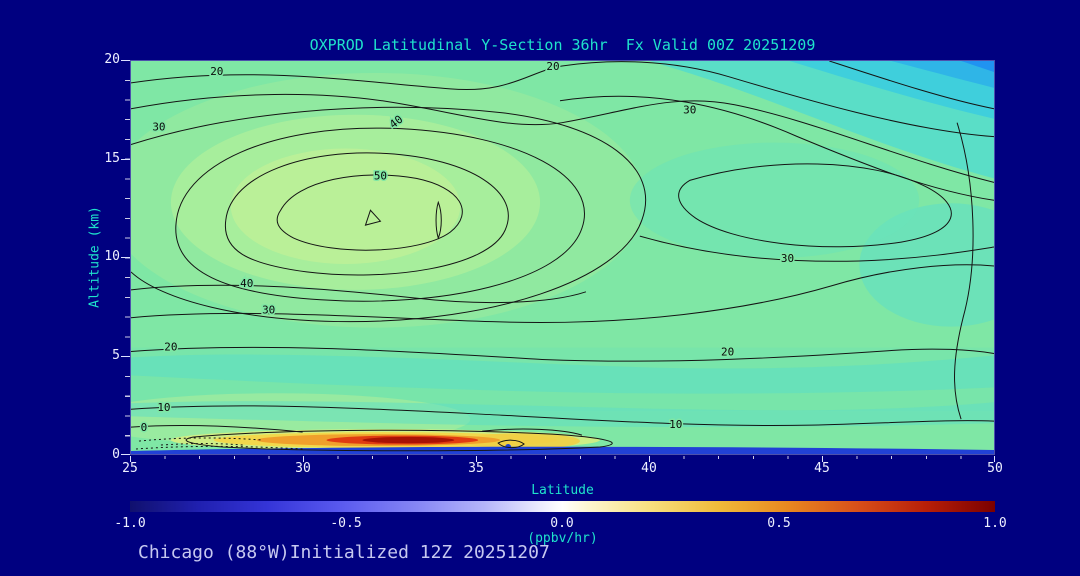 This screenshot has height=576, width=1080. What do you see at coordinates (562, 490) in the screenshot?
I see `x-axis-label: Latitude` at bounding box center [562, 490].